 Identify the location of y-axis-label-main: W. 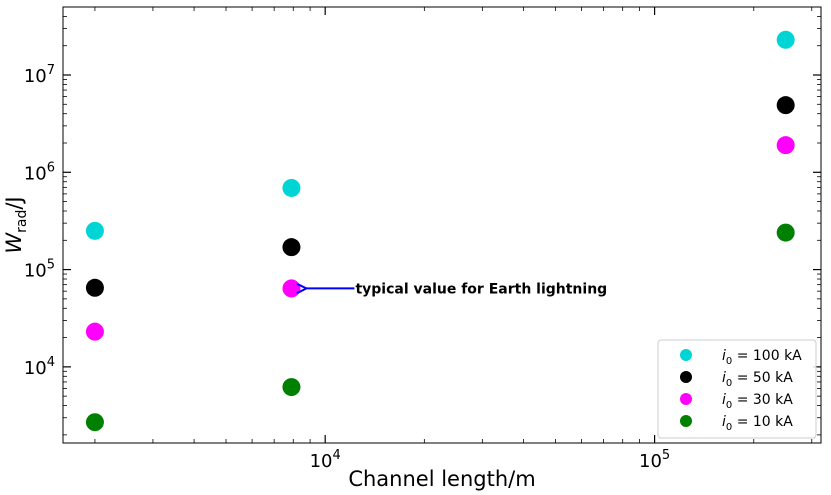
(14, 243).